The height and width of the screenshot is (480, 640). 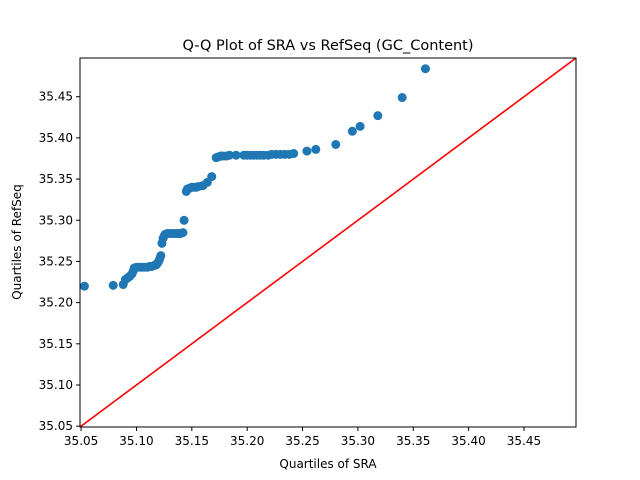 I want to click on y-tick-label: 35.40, so click(x=56, y=138).